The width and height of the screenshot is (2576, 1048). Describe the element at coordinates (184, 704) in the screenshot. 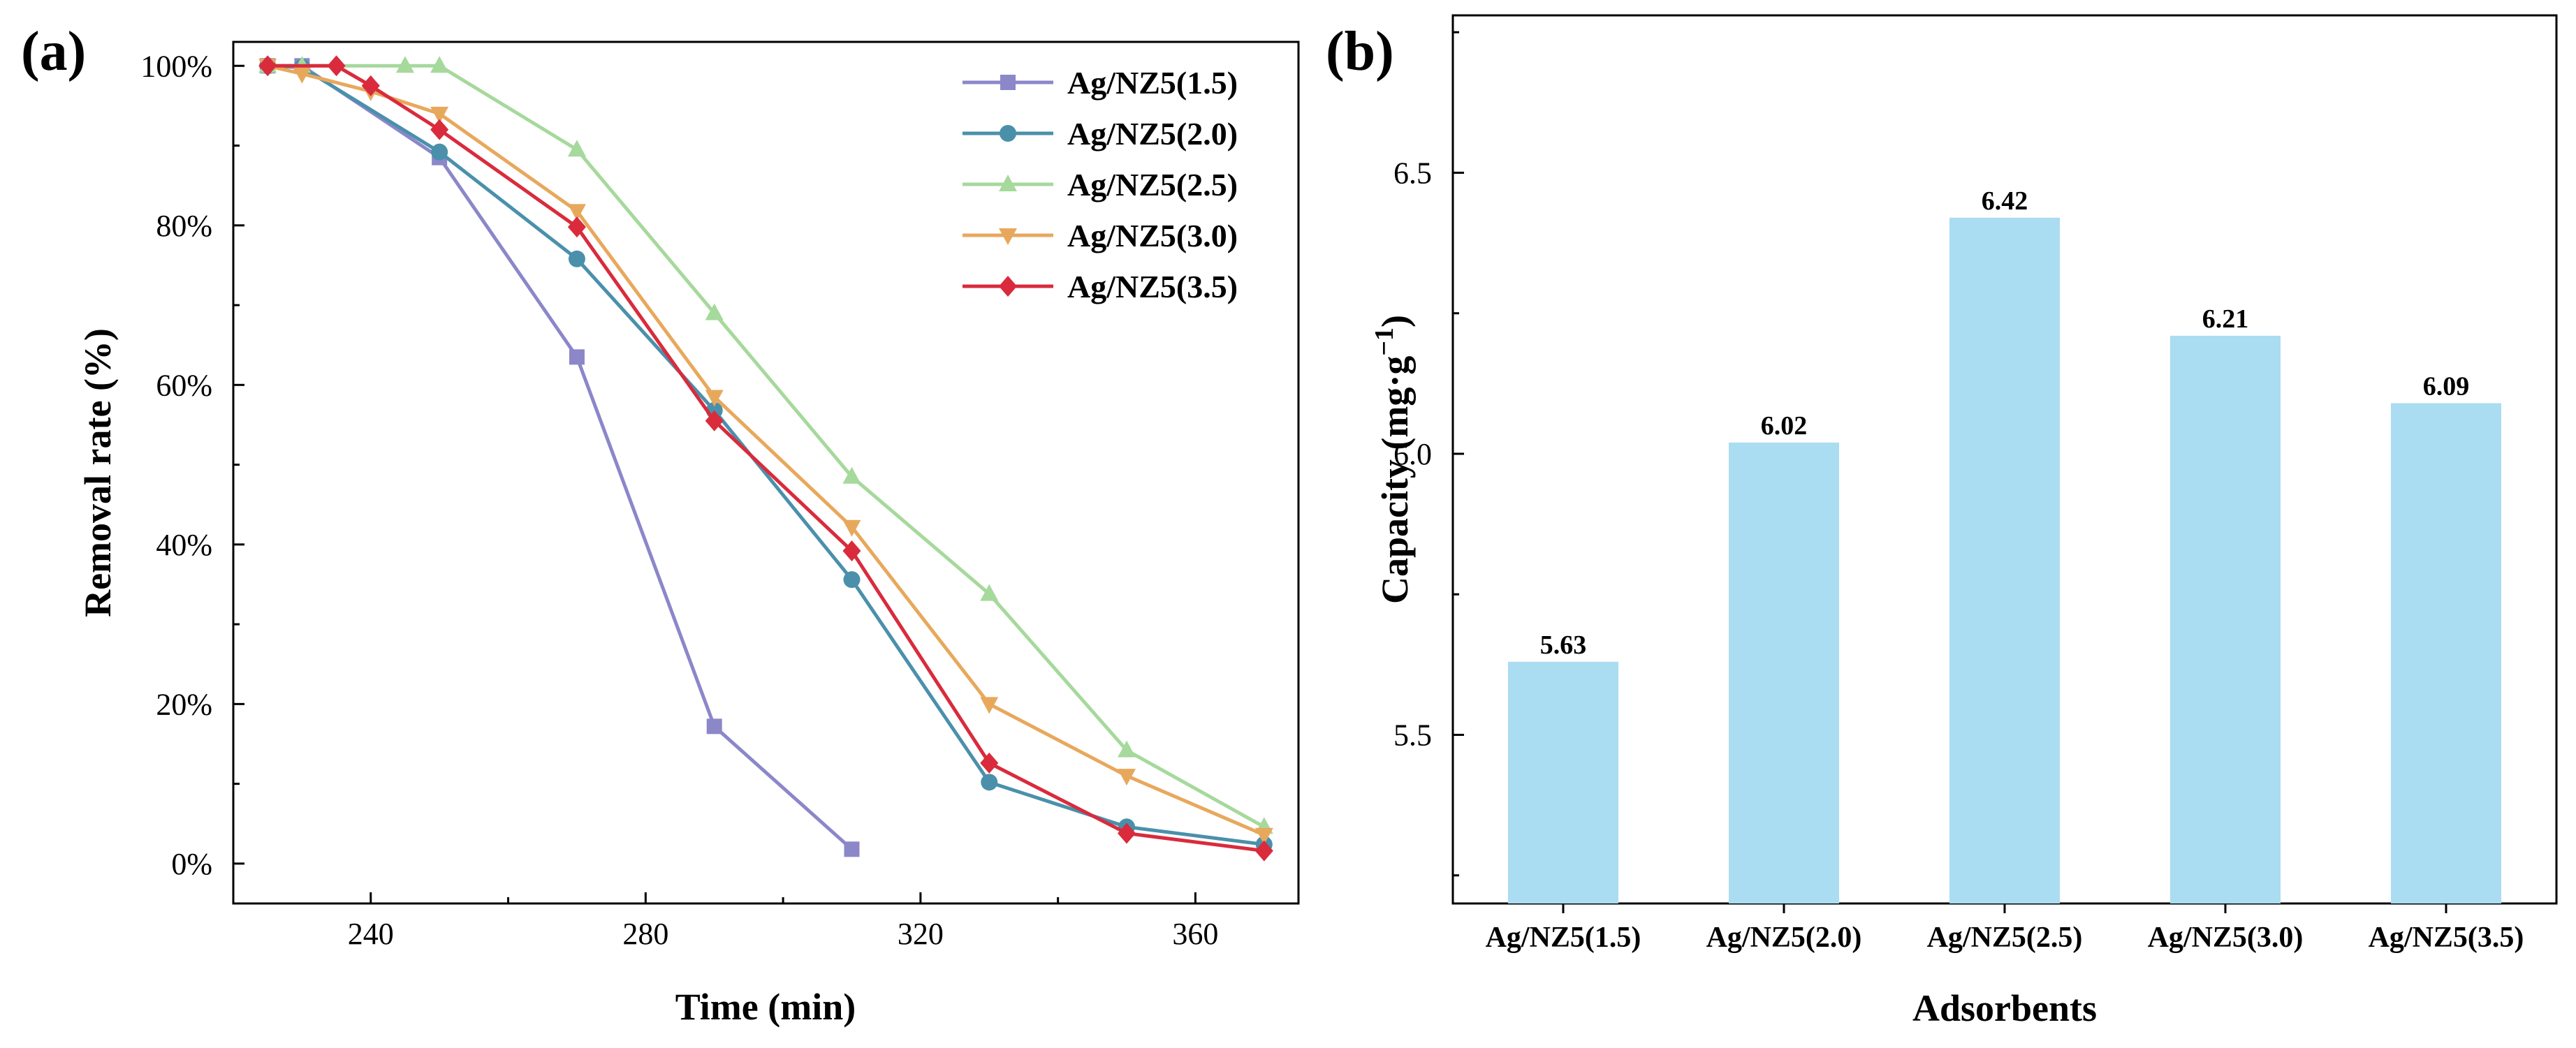

I see `panel-a-y-tick-label: 20%` at that location.